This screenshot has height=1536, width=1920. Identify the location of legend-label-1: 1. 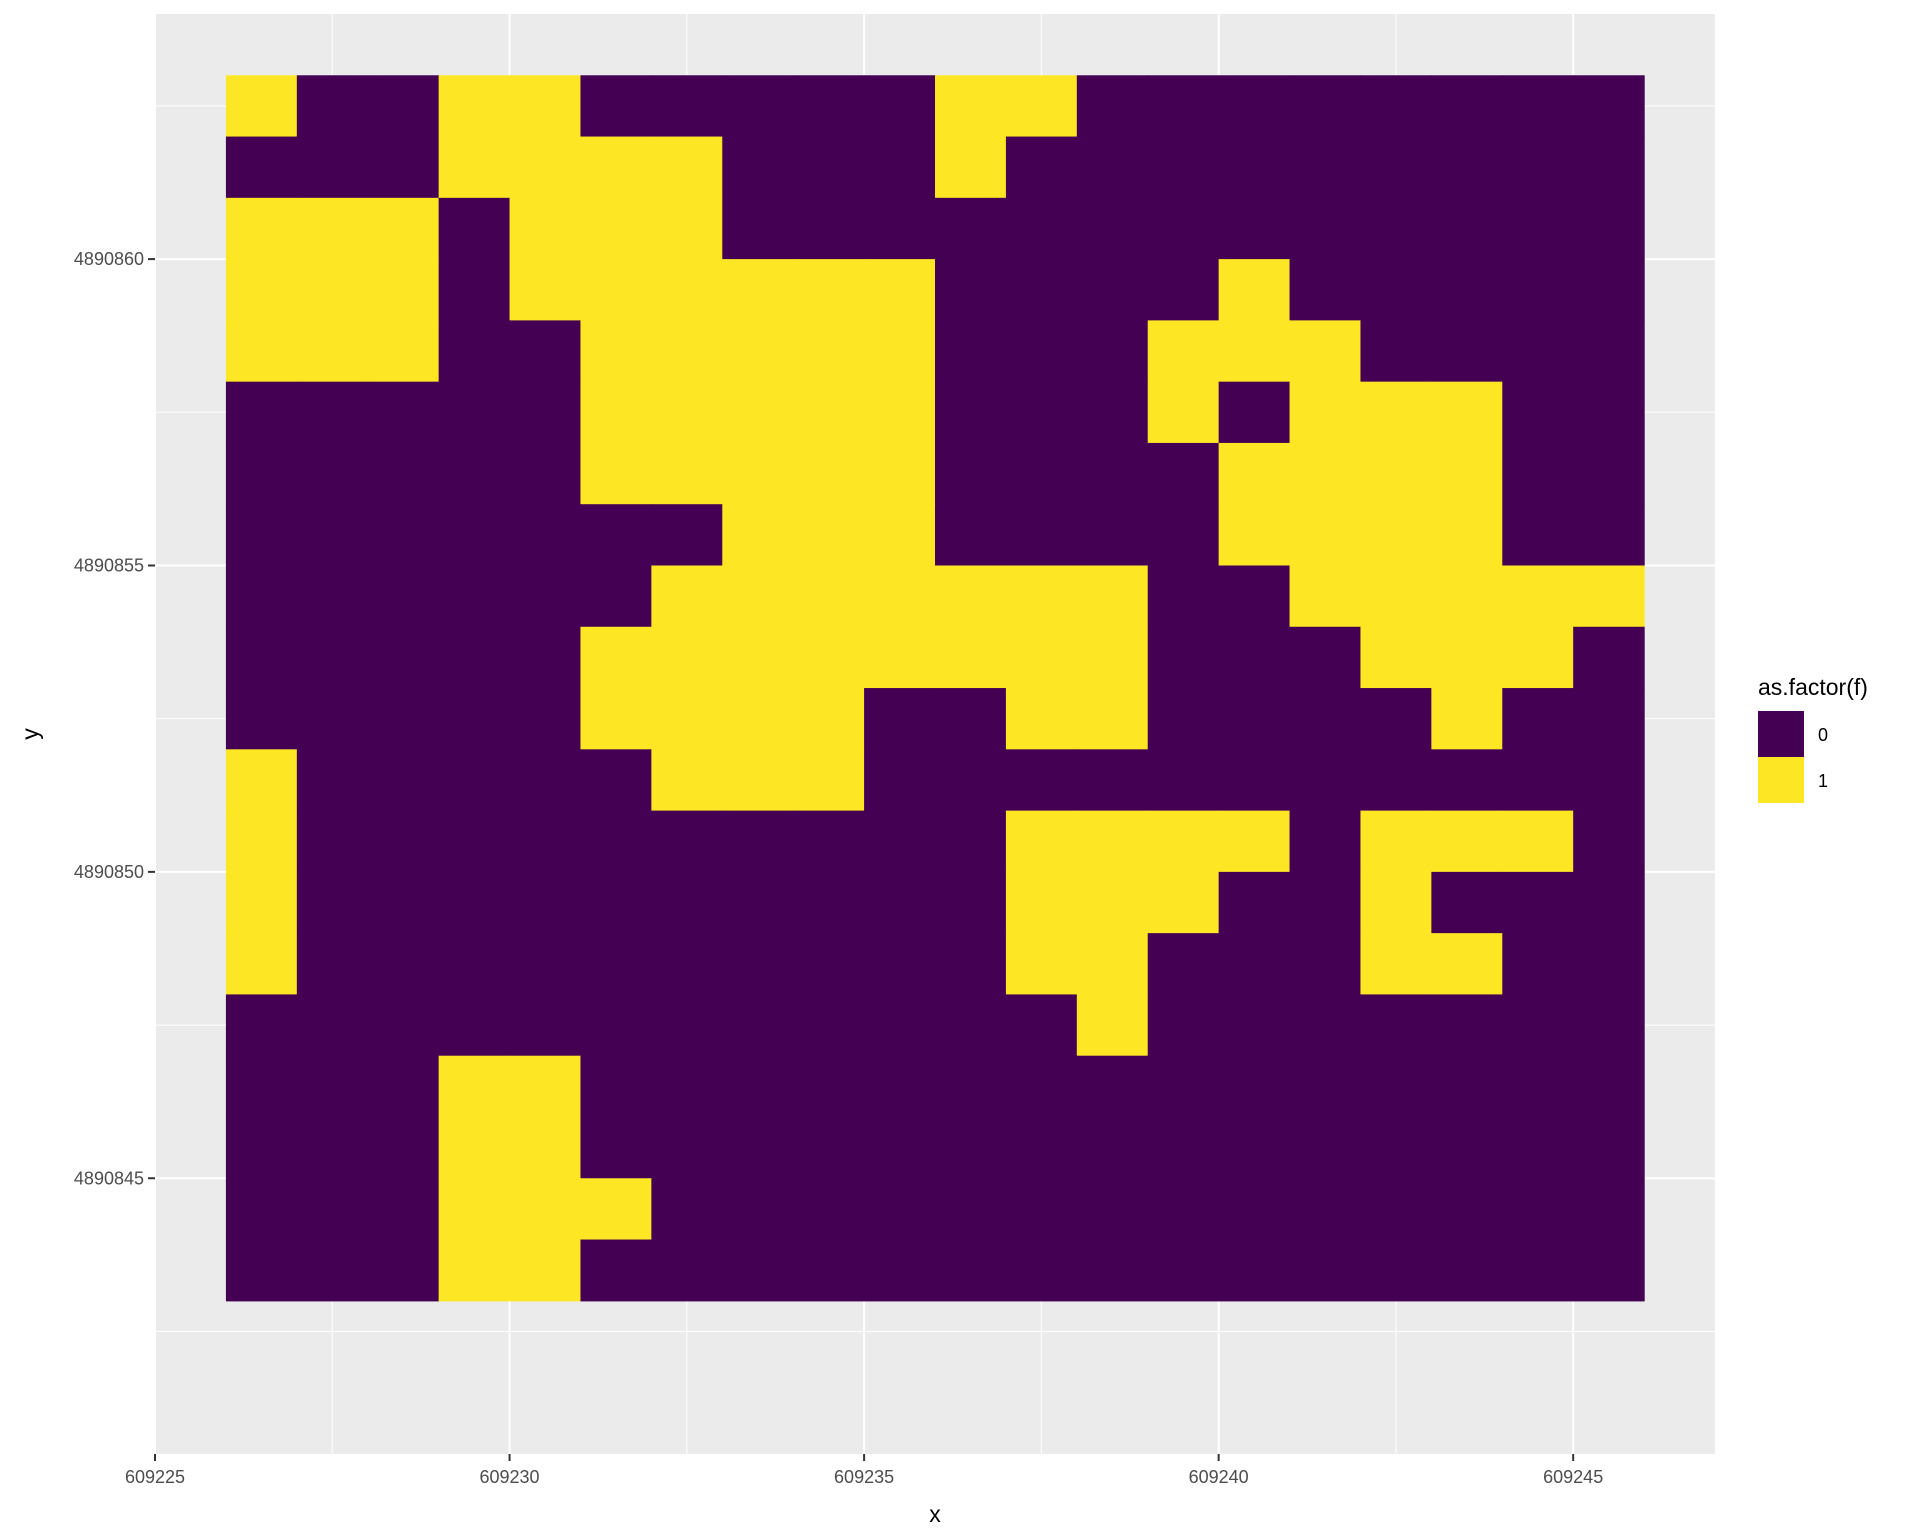
(1823, 781).